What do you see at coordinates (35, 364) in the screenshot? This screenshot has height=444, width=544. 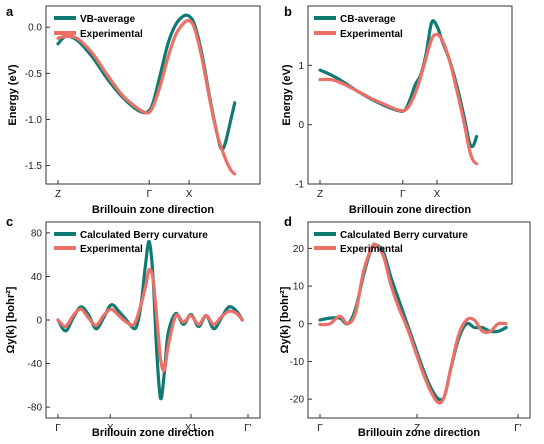 I see `y-tick-label: -40` at bounding box center [35, 364].